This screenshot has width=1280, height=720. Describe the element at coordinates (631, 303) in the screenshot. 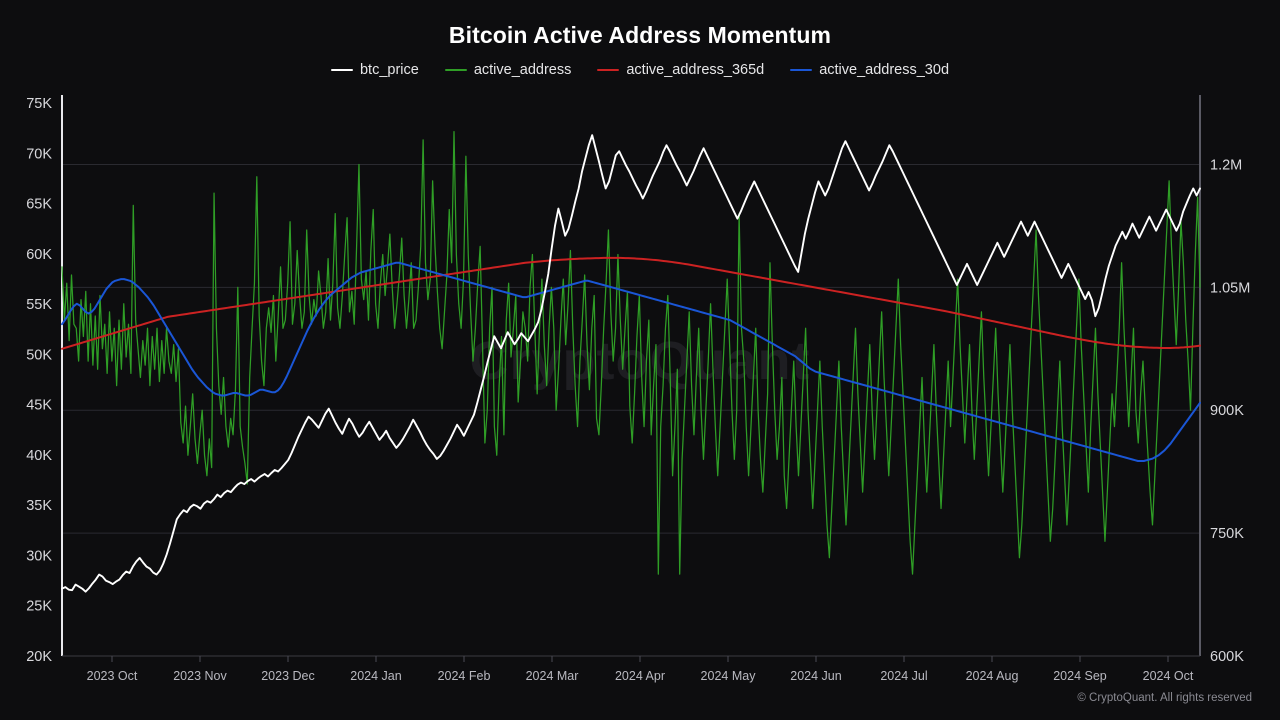

I see `series-line-active-address-365d` at that location.